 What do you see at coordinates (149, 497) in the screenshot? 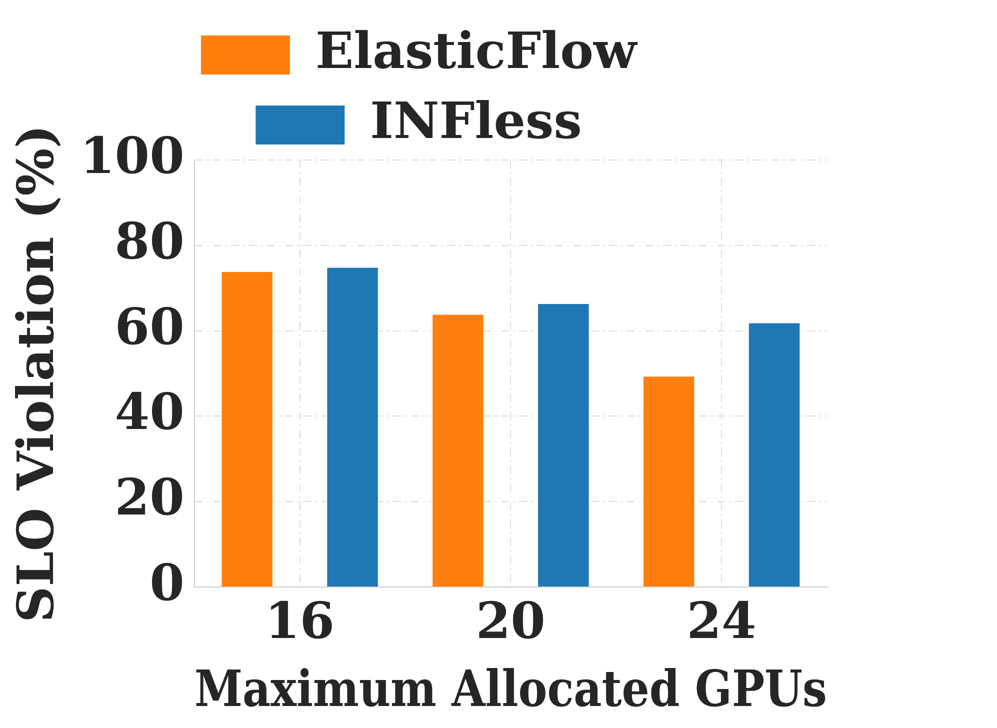
I see `y-tick-label: 20` at bounding box center [149, 497].